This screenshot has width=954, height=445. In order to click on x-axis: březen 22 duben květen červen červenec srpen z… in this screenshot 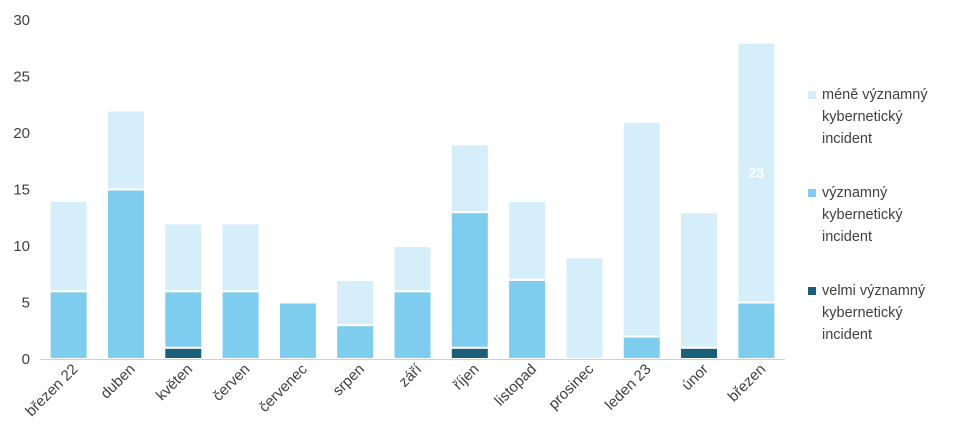, I will do `click(395, 390)`.